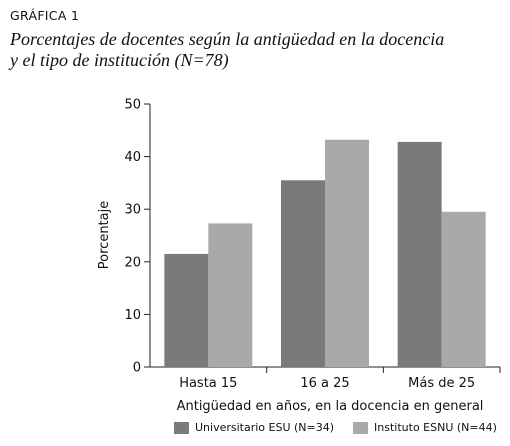 The width and height of the screenshot is (510, 446). What do you see at coordinates (208, 383) in the screenshot?
I see `x-tick-label: Hasta 15` at bounding box center [208, 383].